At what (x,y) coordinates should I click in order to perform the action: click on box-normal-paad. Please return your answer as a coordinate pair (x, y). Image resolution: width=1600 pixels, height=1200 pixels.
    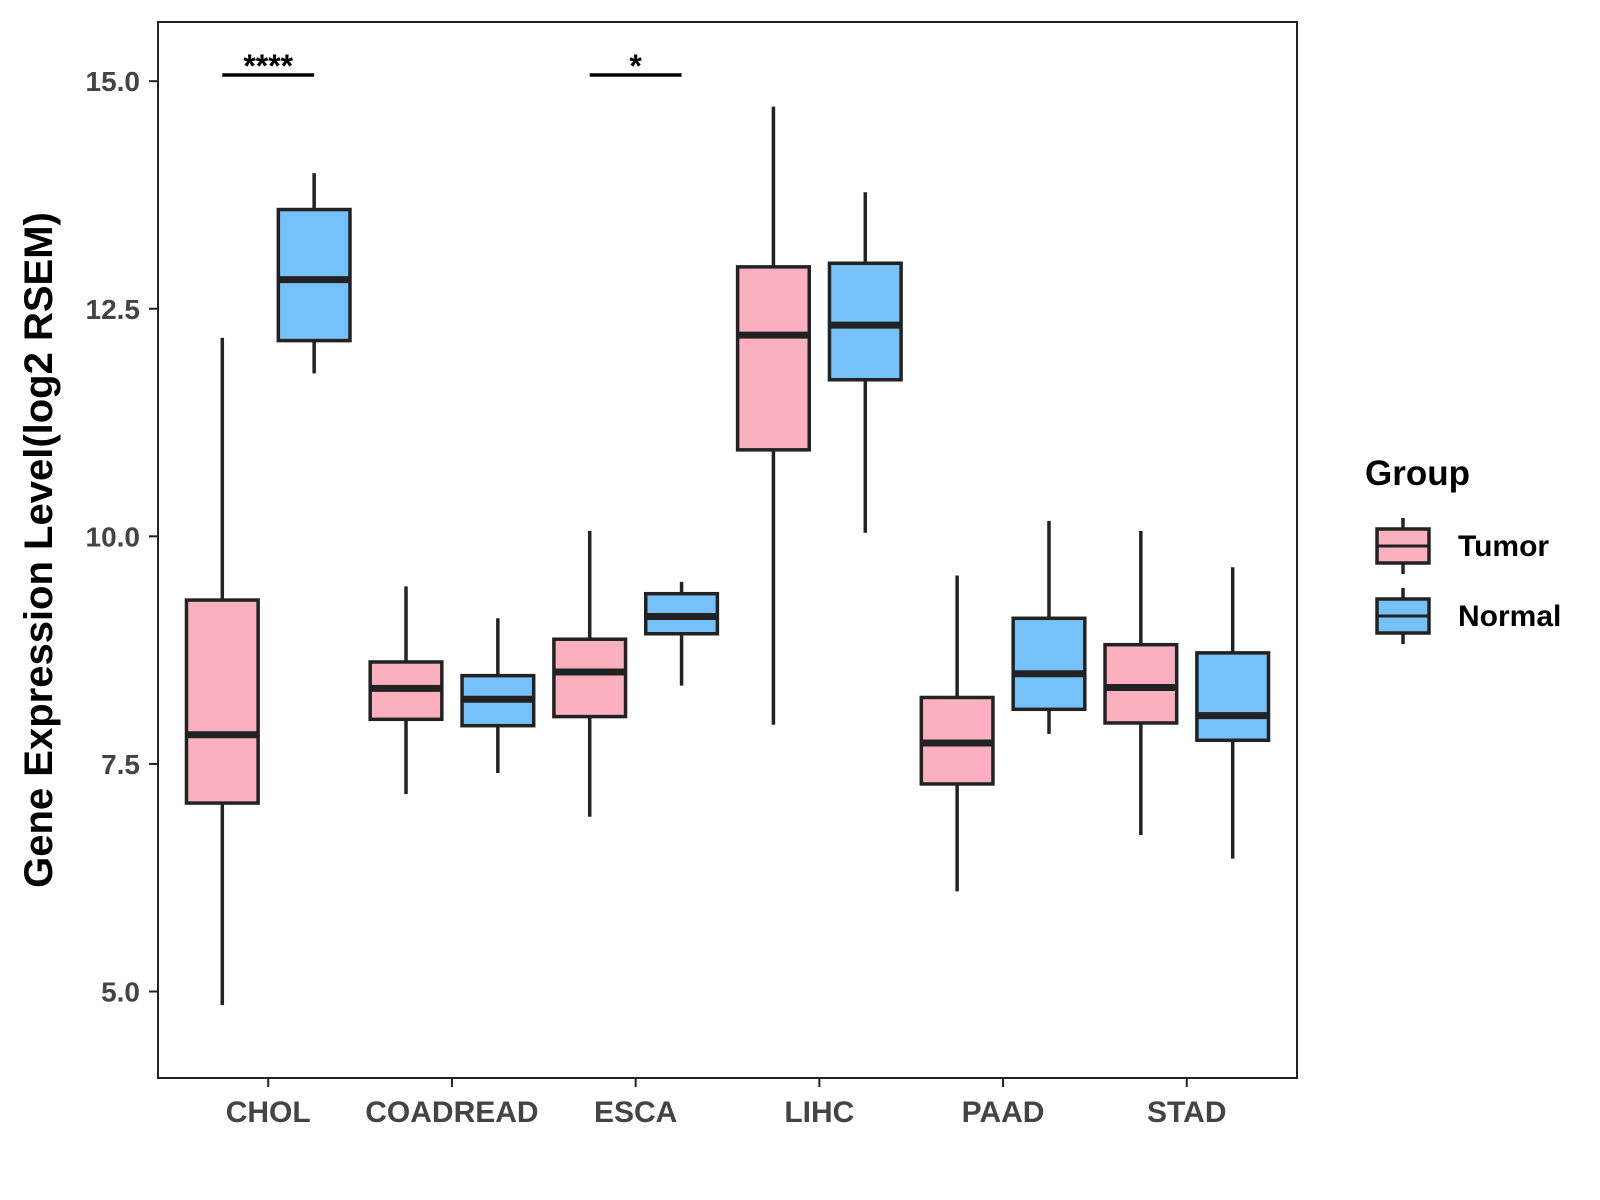
    Looking at the image, I should click on (1049, 627).